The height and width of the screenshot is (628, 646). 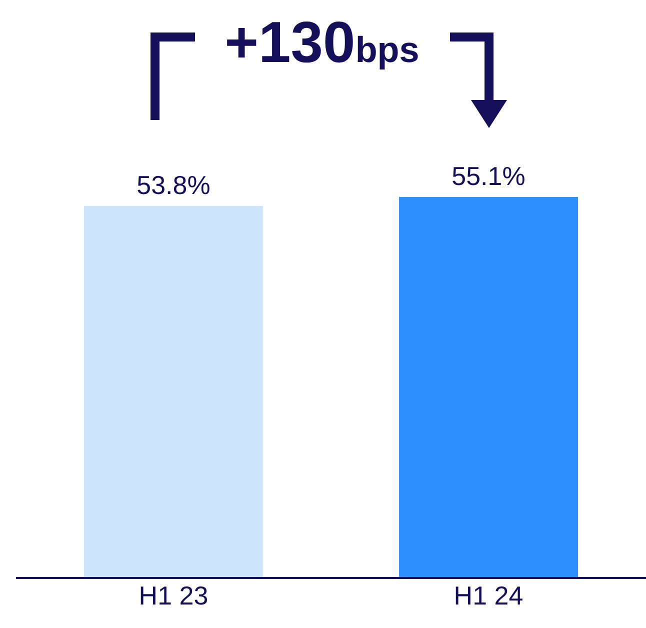 What do you see at coordinates (489, 595) in the screenshot?
I see `x-tick-label: H1 24` at bounding box center [489, 595].